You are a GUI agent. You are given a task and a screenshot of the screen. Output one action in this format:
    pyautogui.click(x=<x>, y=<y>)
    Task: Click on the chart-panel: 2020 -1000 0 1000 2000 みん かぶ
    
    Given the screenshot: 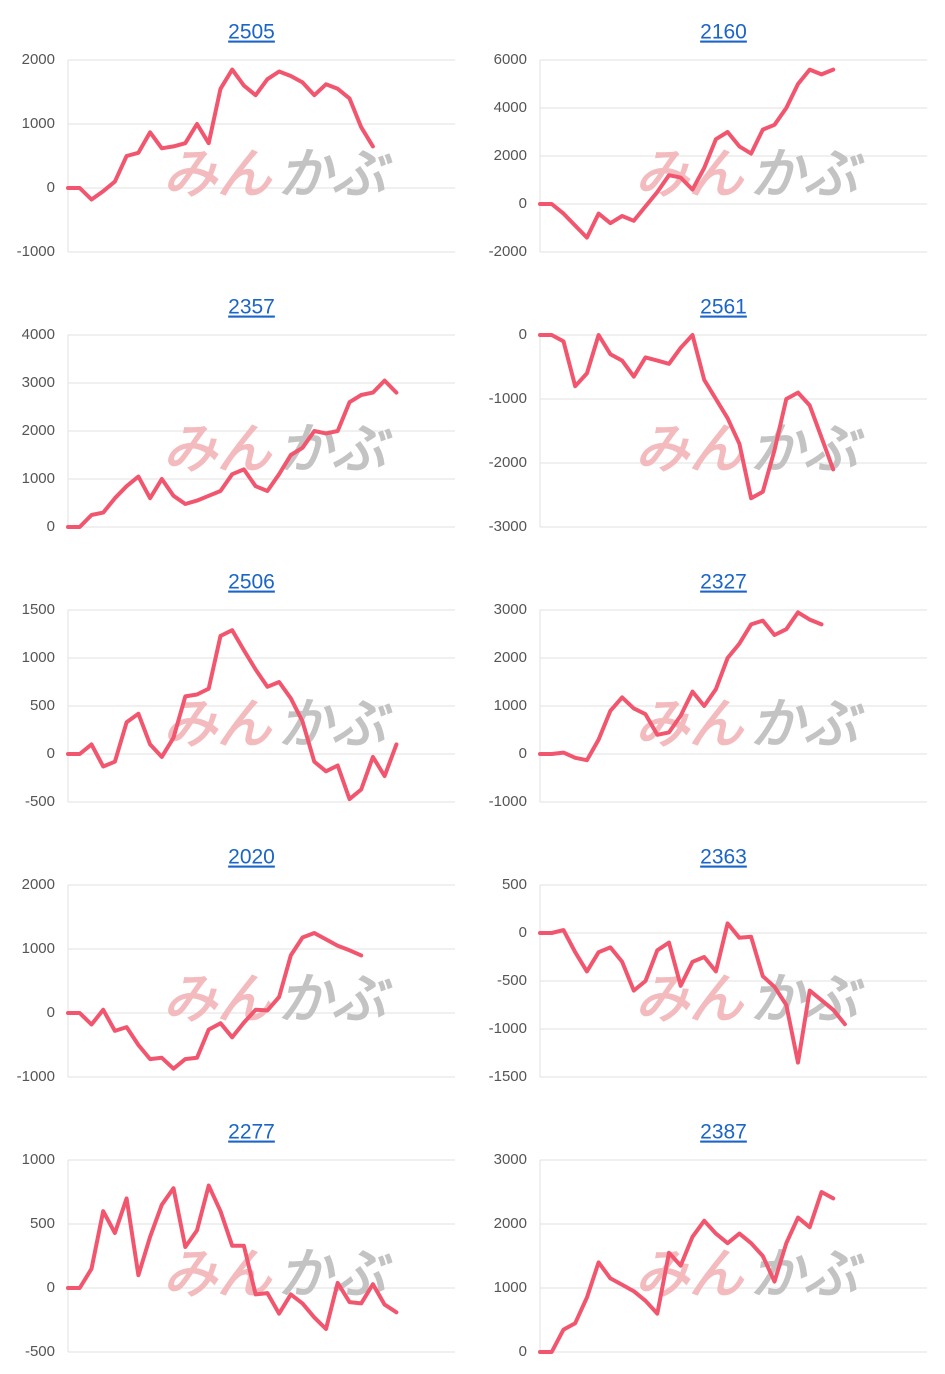 What is the action you would take?
    pyautogui.click(x=236, y=965)
    